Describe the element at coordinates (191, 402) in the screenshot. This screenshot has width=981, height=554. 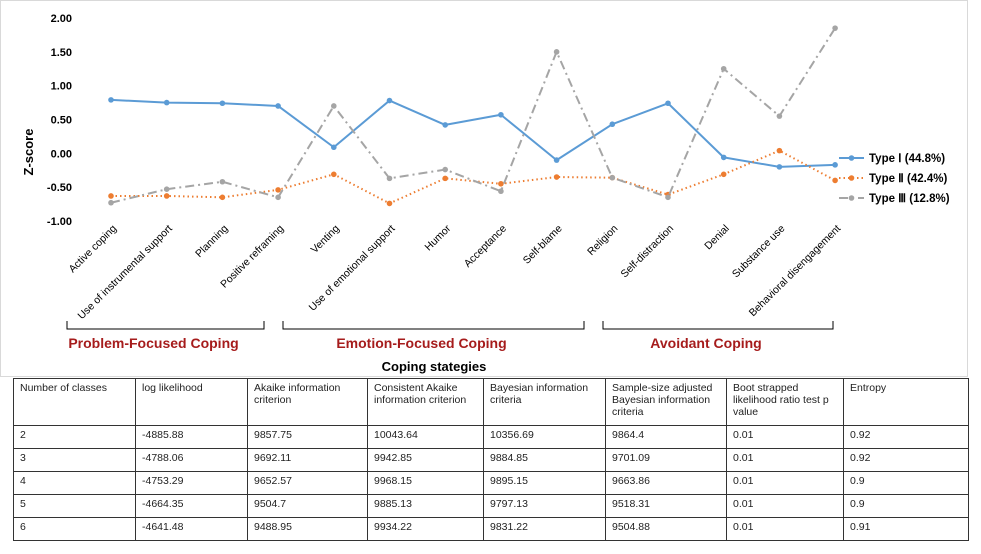
I see `table-header-cell: log likelihood` at that location.